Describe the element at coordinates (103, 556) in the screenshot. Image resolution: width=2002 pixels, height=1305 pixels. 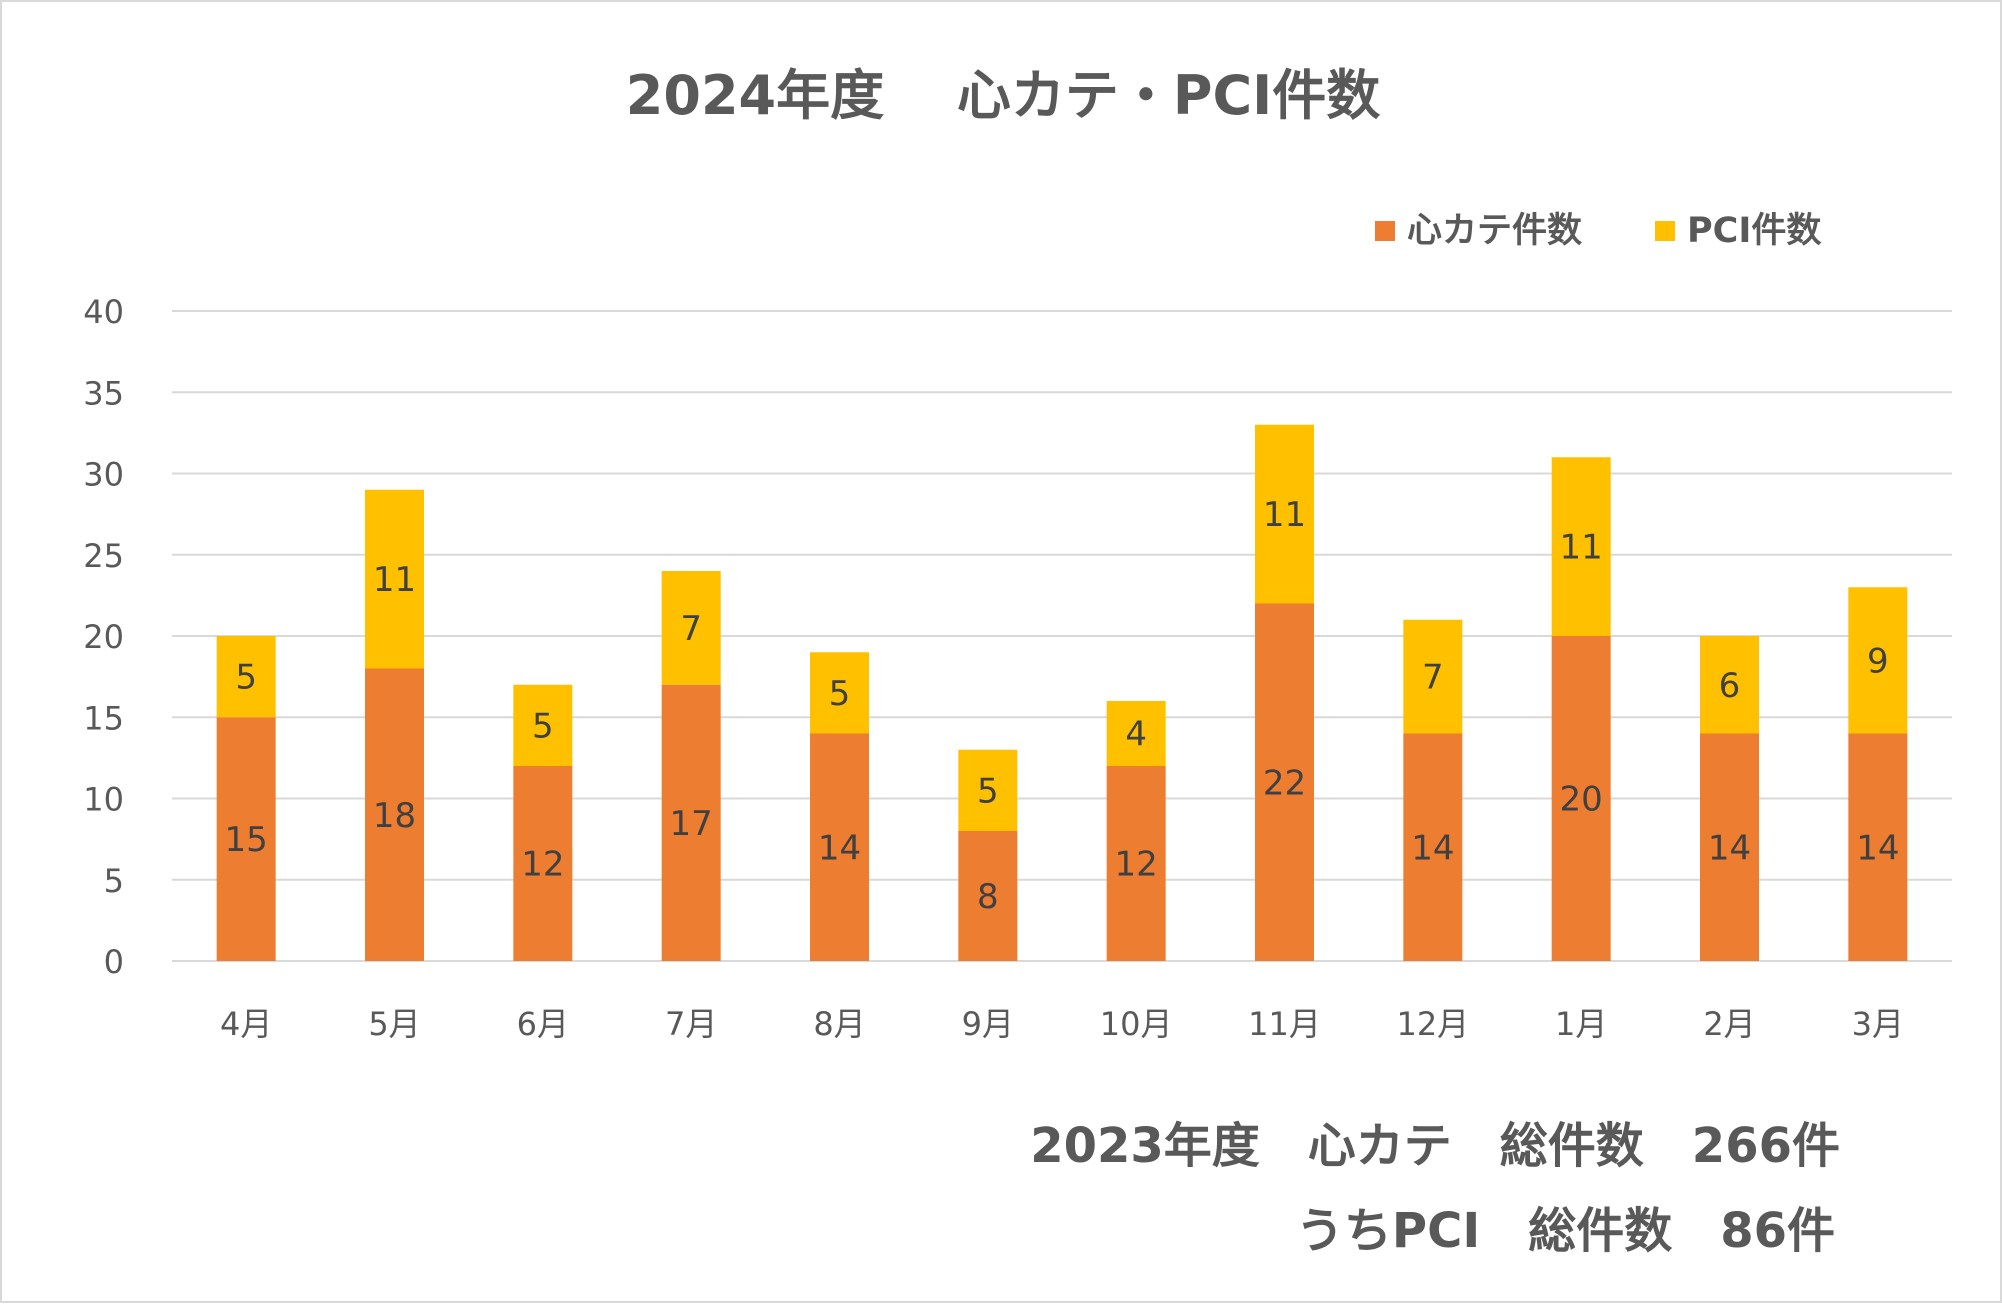
I see `y-tick-label: 25` at that location.